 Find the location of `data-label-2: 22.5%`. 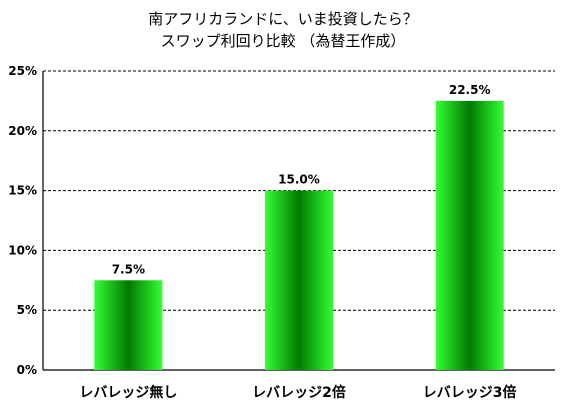

data-label-2: 22.5% is located at coordinates (470, 90).